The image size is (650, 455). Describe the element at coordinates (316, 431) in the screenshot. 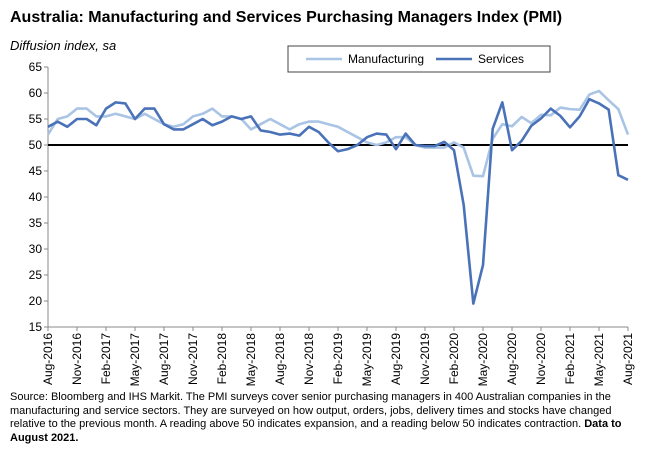

I see `source-bold: Data to August 2021.` at that location.